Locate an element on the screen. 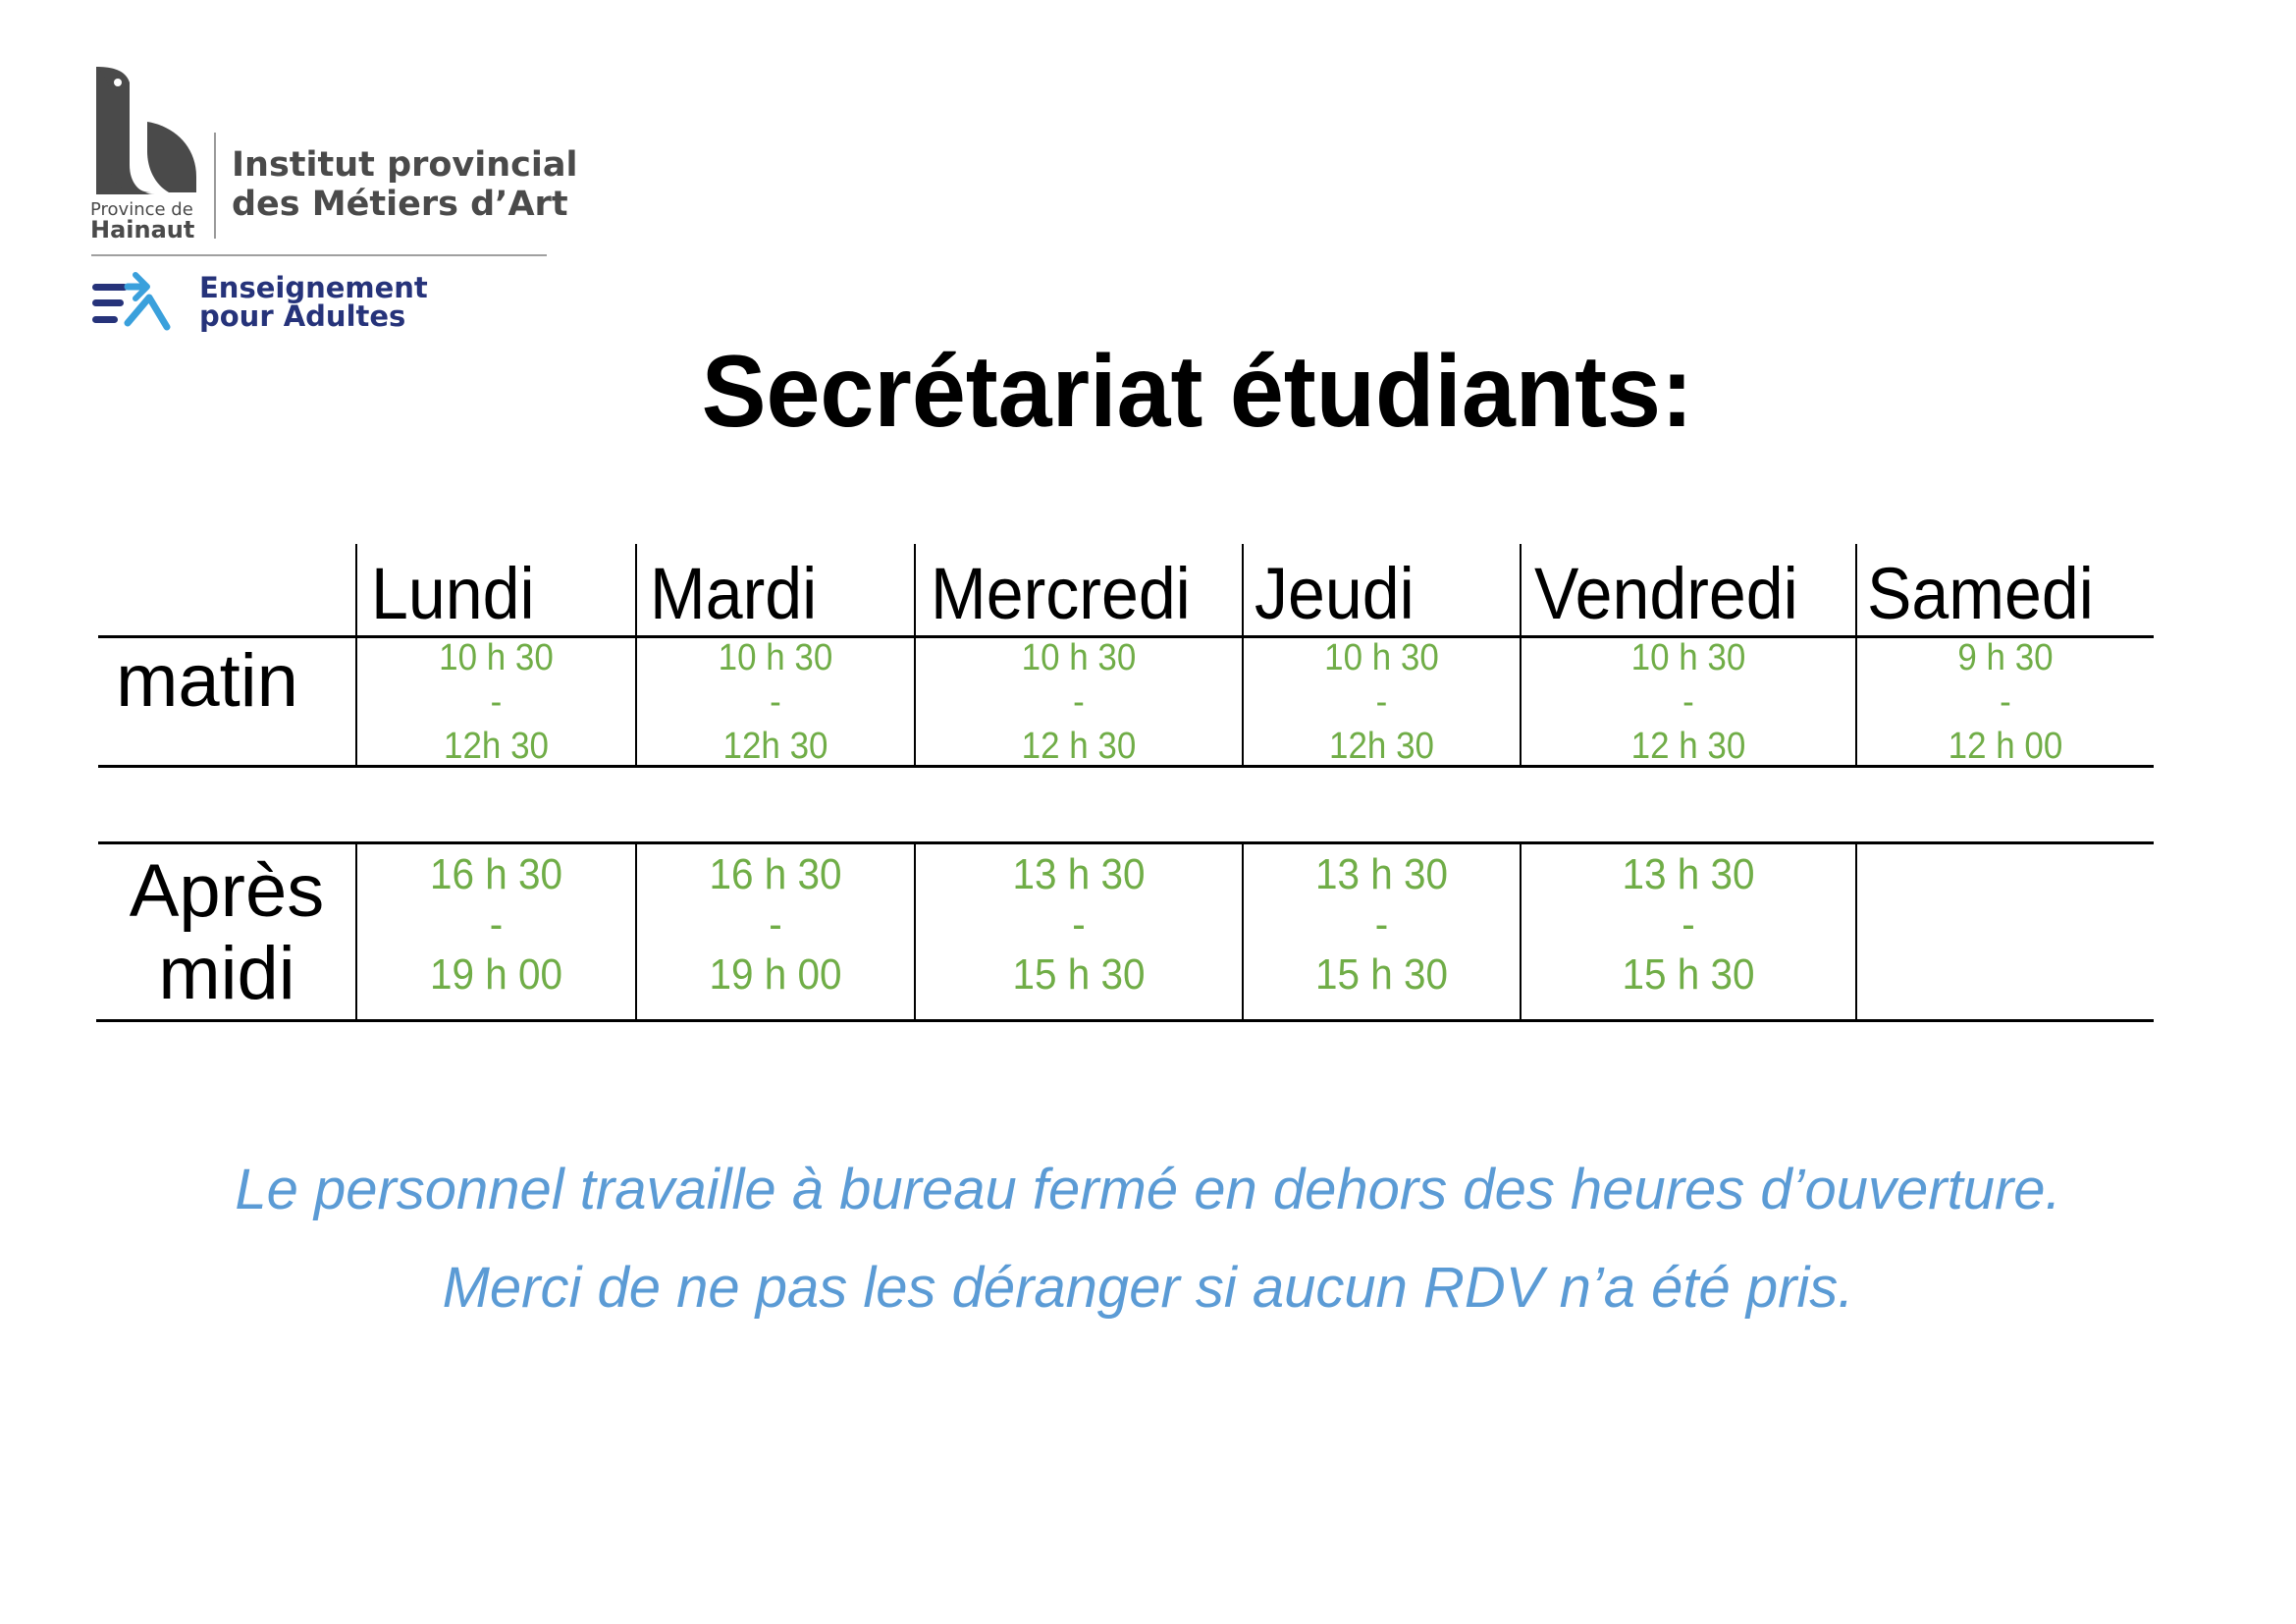 The width and height of the screenshot is (2296, 1624). institute-name: Institut provincial des Métiers d’Art is located at coordinates (405, 184).